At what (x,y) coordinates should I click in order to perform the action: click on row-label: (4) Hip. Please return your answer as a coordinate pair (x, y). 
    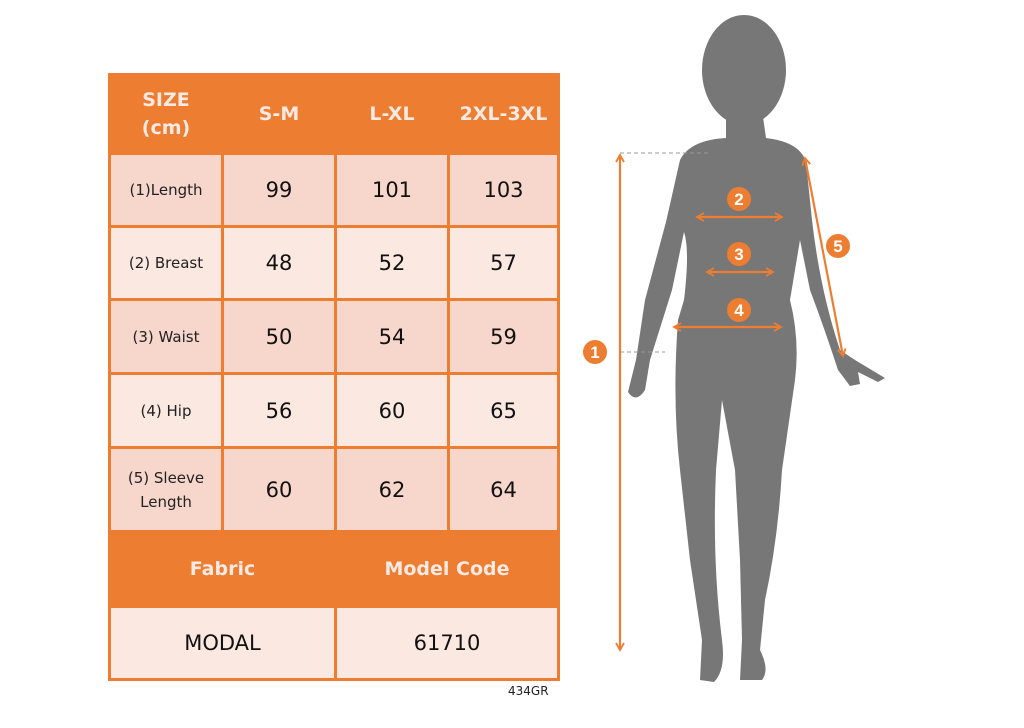
    Looking at the image, I should click on (166, 410).